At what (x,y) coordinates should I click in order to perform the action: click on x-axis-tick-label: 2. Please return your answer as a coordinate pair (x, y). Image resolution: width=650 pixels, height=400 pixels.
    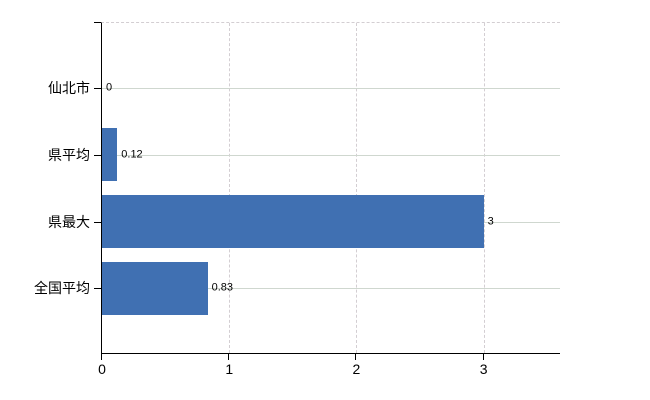
    Looking at the image, I should click on (356, 369).